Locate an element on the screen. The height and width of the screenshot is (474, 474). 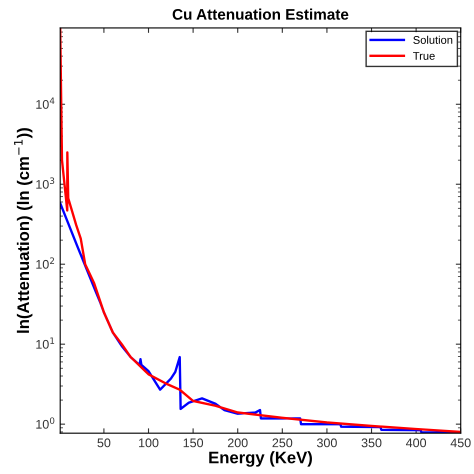
legend-label: True is located at coordinates (424, 56).